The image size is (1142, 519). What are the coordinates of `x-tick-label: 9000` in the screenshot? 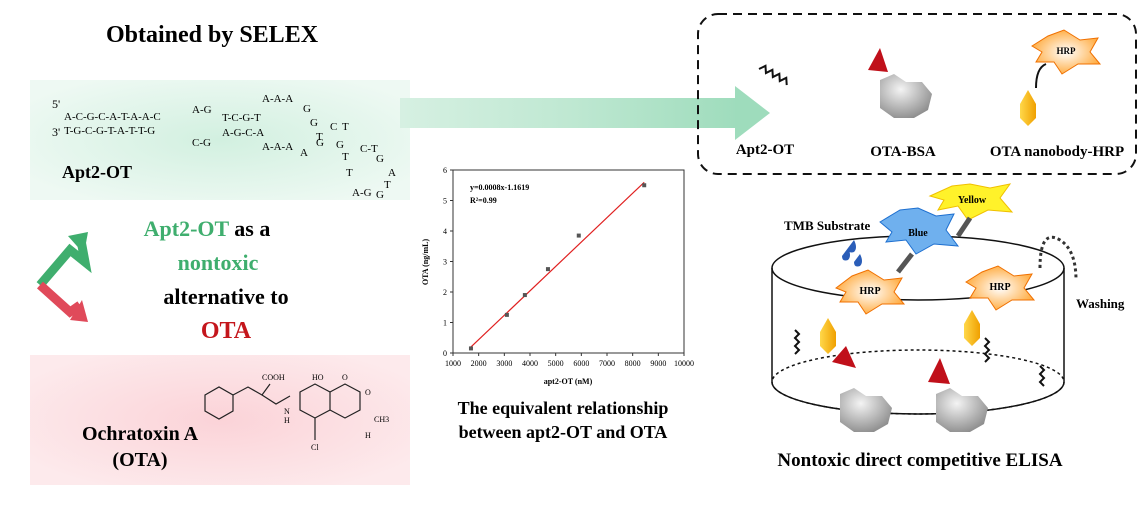 It's located at (658, 363).